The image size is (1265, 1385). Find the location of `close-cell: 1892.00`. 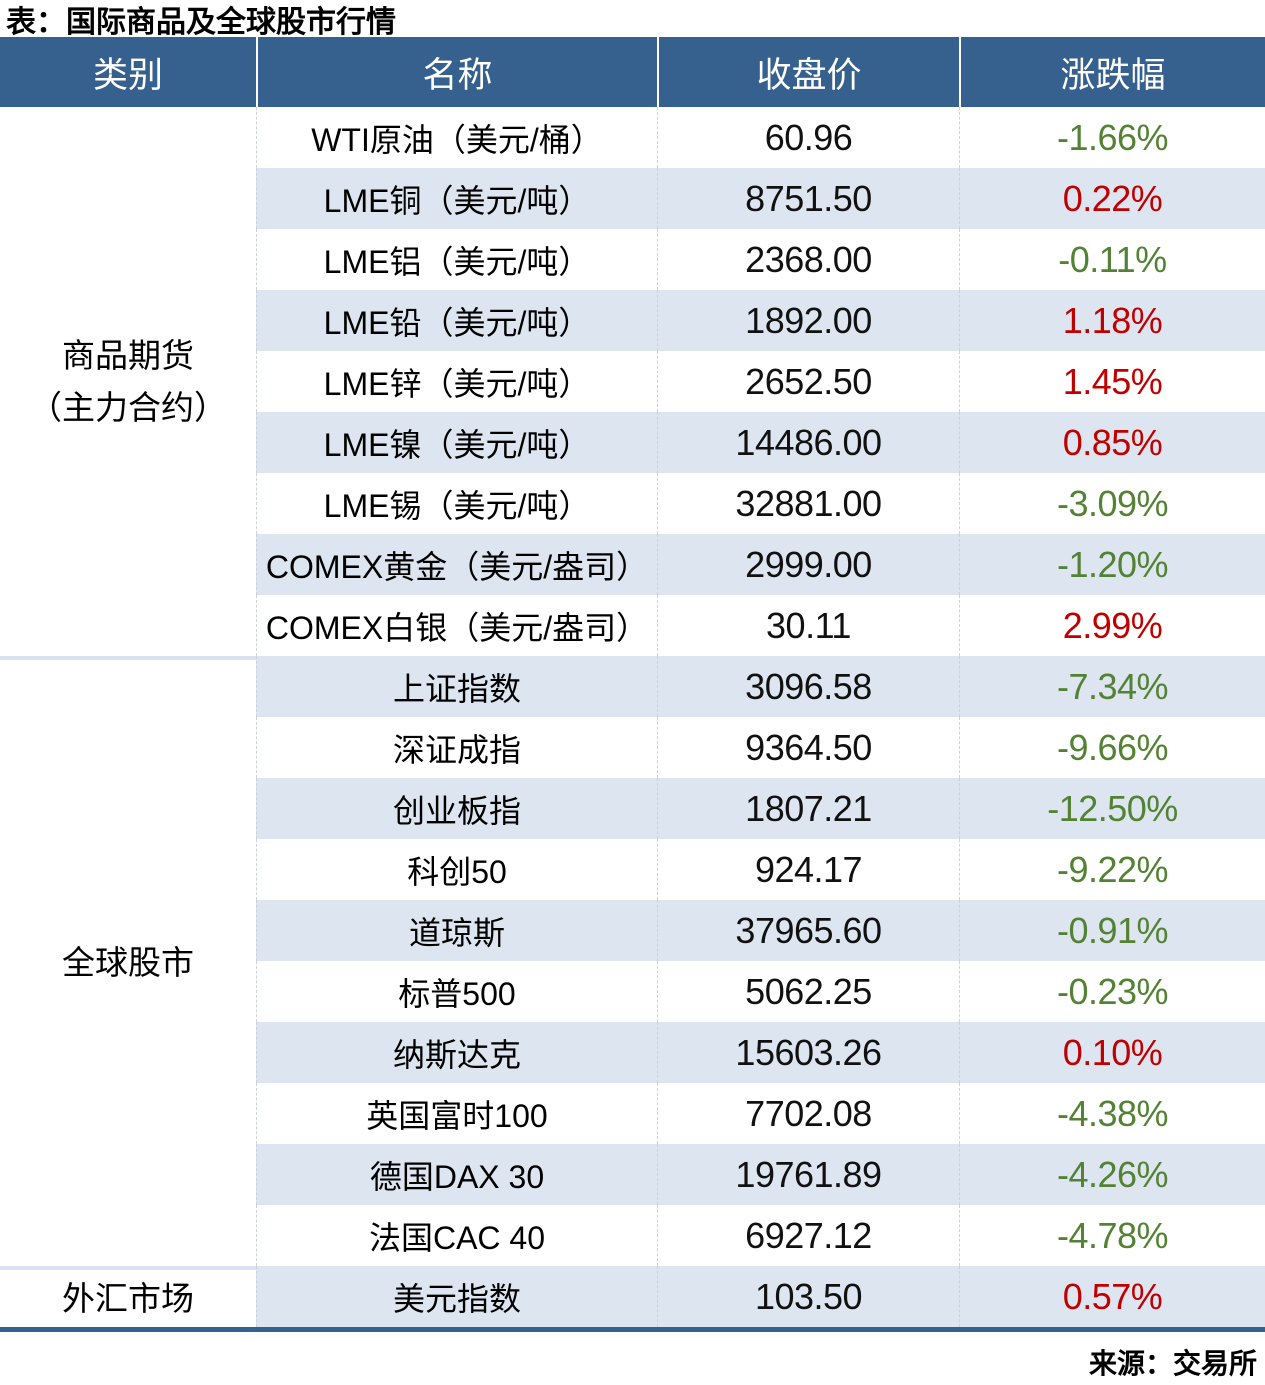

close-cell: 1892.00 is located at coordinates (808, 320).